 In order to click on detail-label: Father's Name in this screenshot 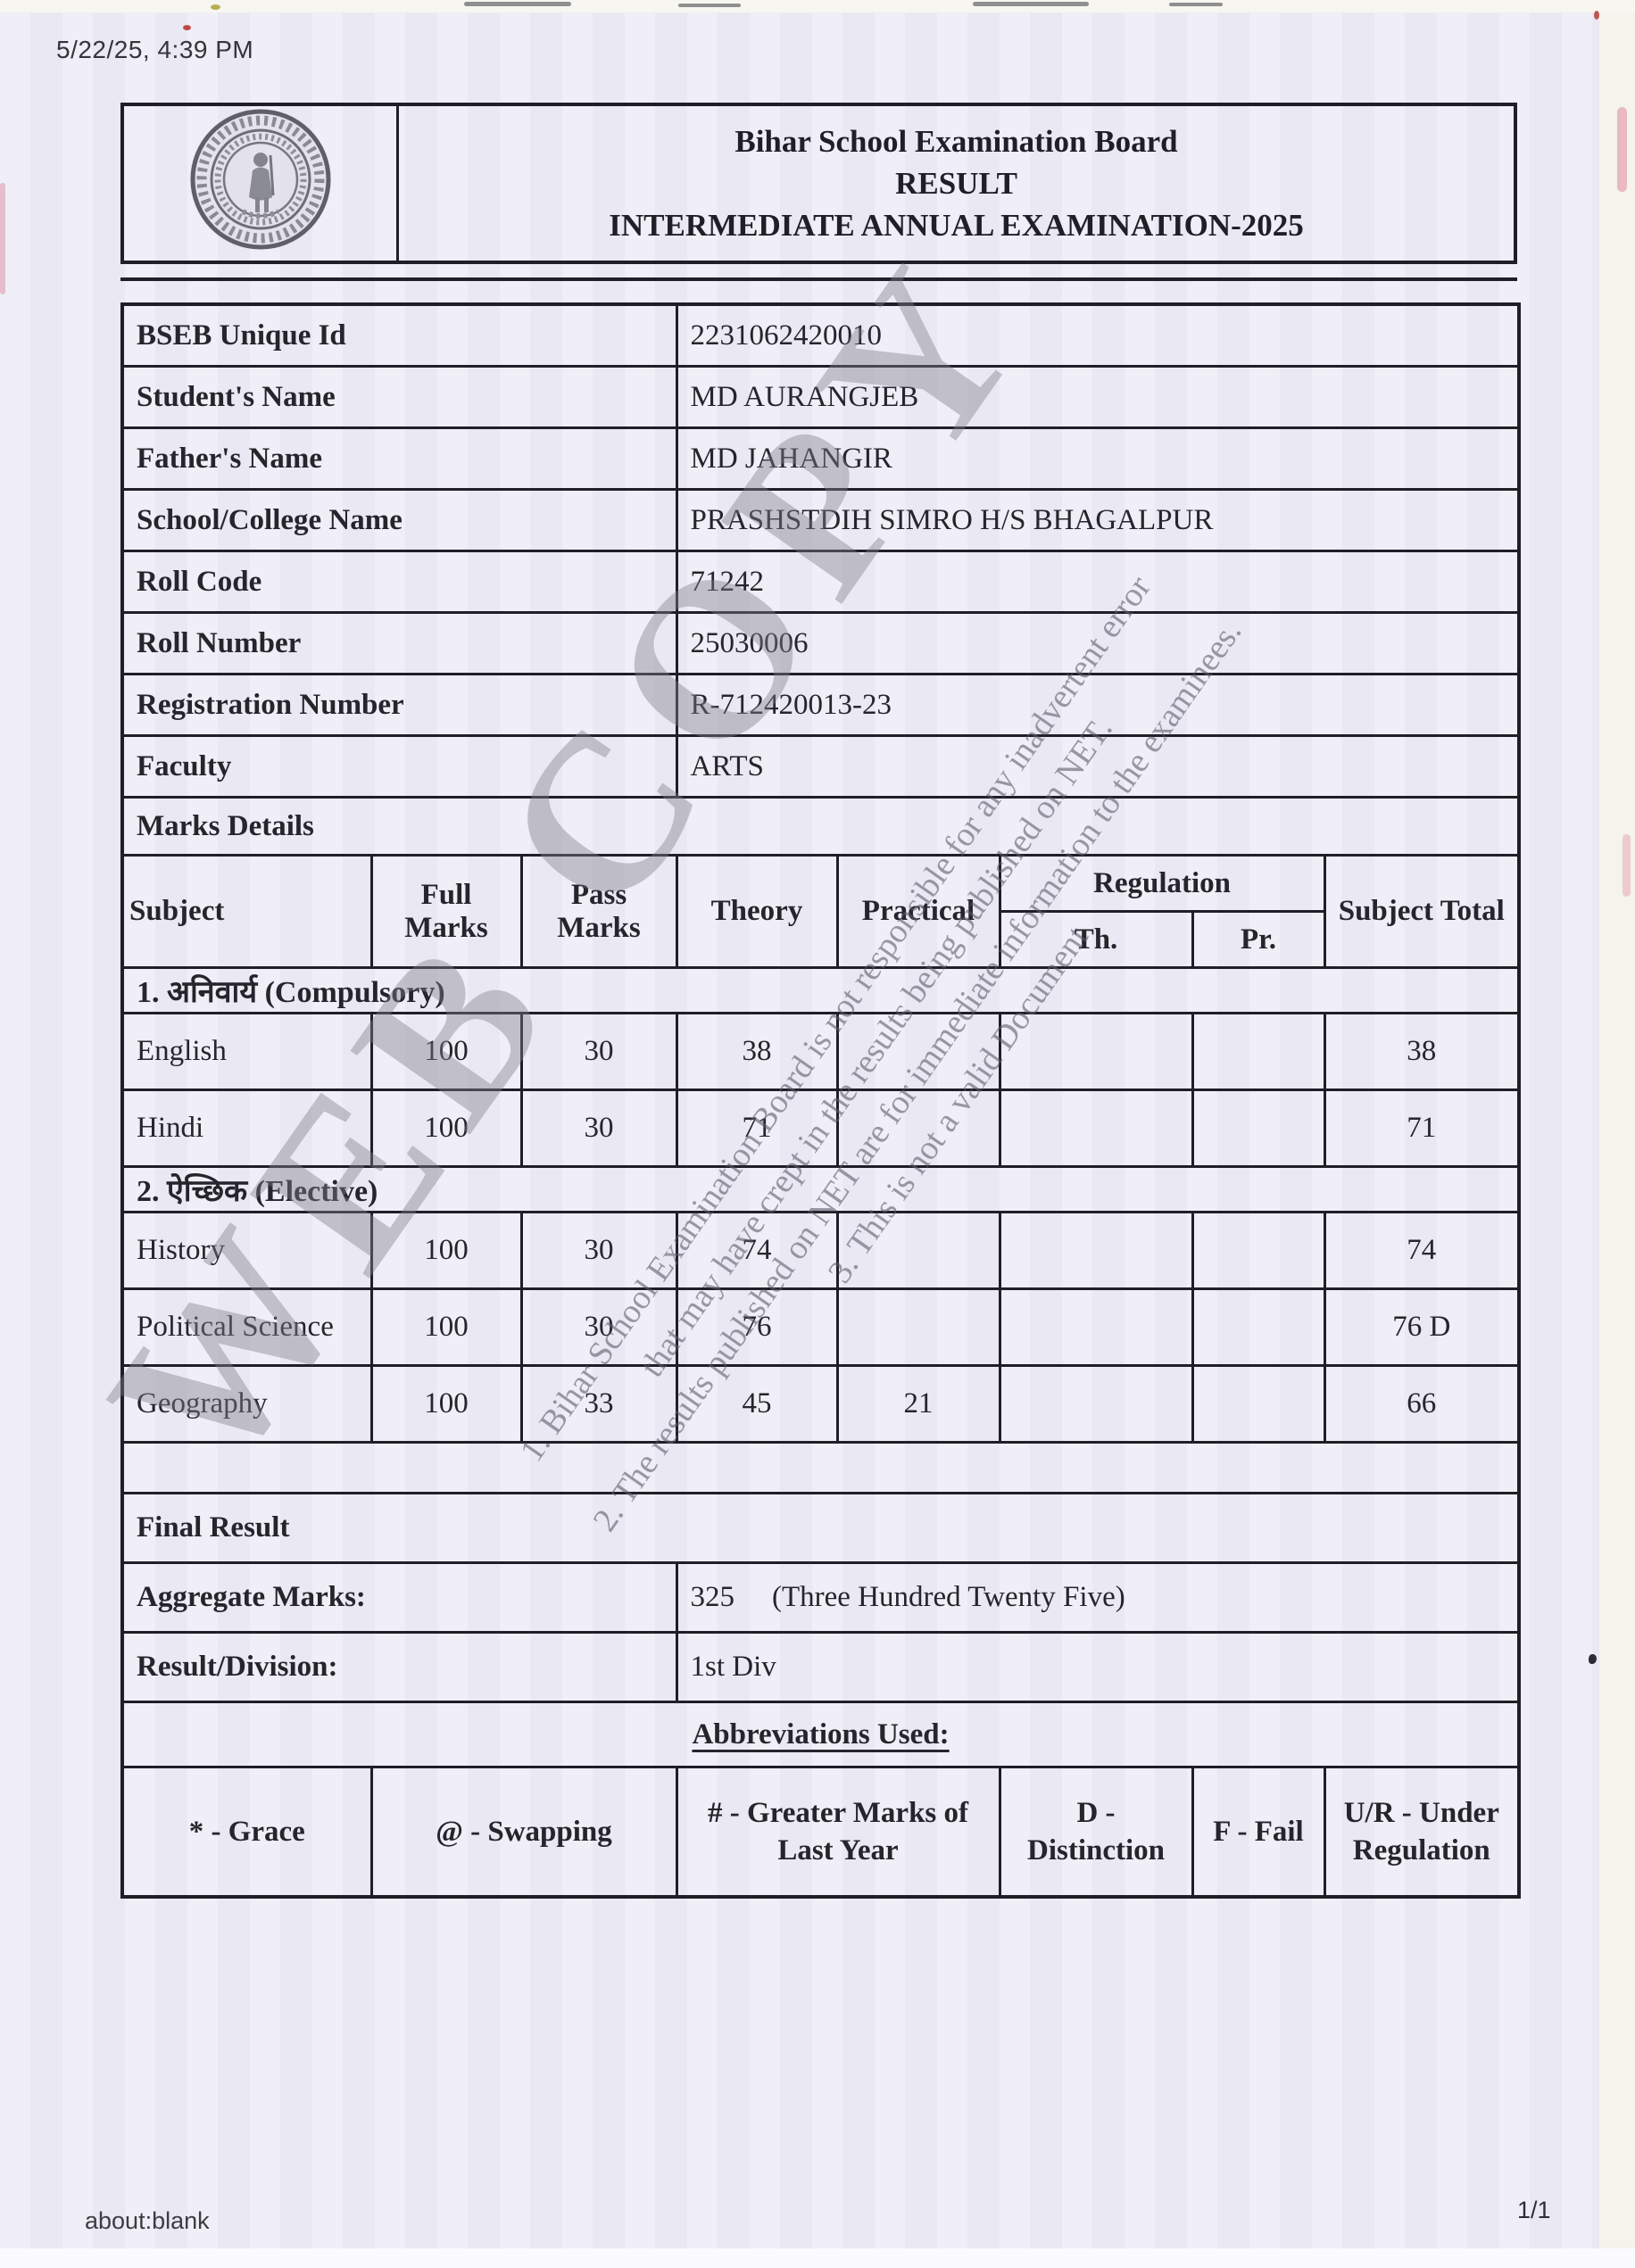, I will do `click(399, 458)`.